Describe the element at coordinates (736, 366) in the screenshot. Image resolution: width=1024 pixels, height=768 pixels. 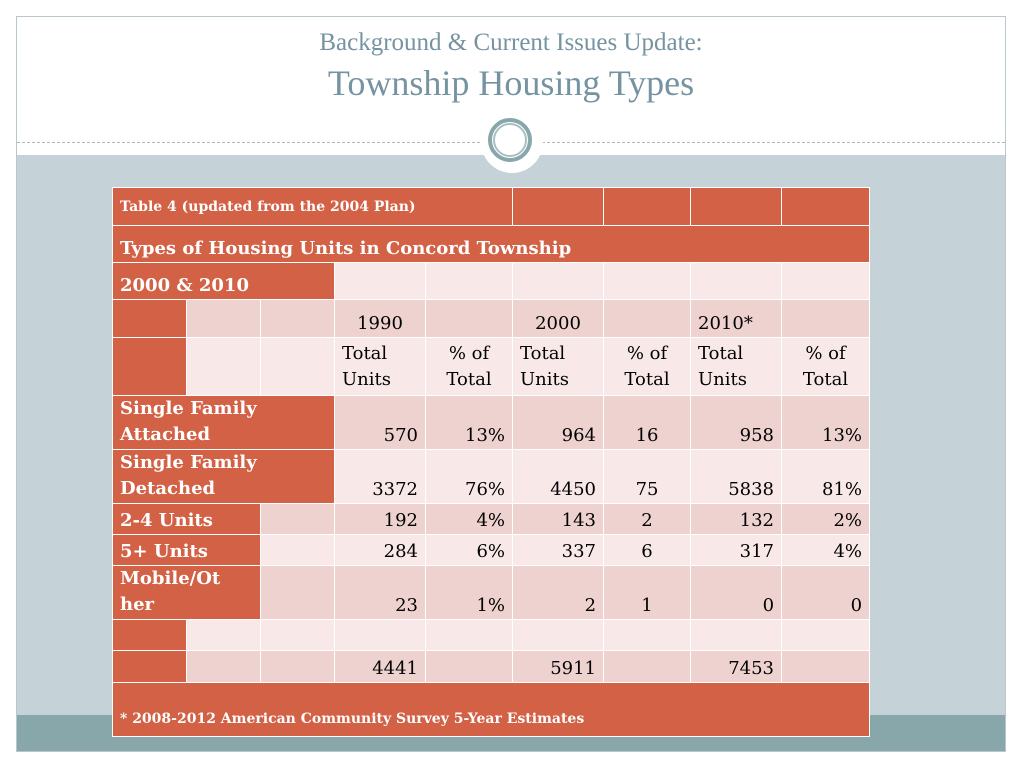
I see `col-total-units-2010: Total Units` at that location.